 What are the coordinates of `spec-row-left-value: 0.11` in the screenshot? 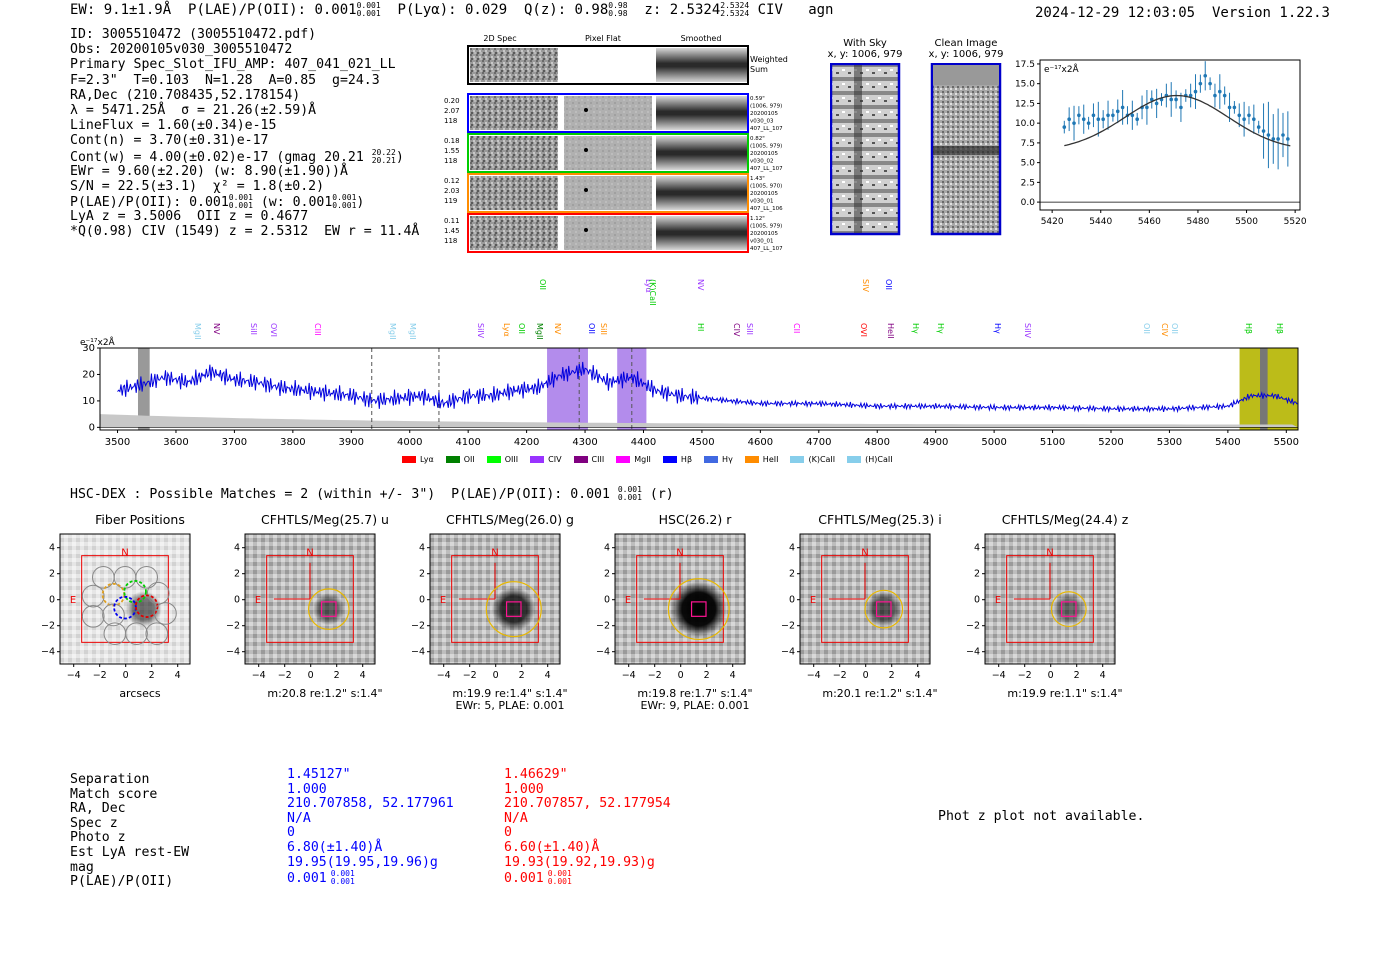 It's located at (452, 221).